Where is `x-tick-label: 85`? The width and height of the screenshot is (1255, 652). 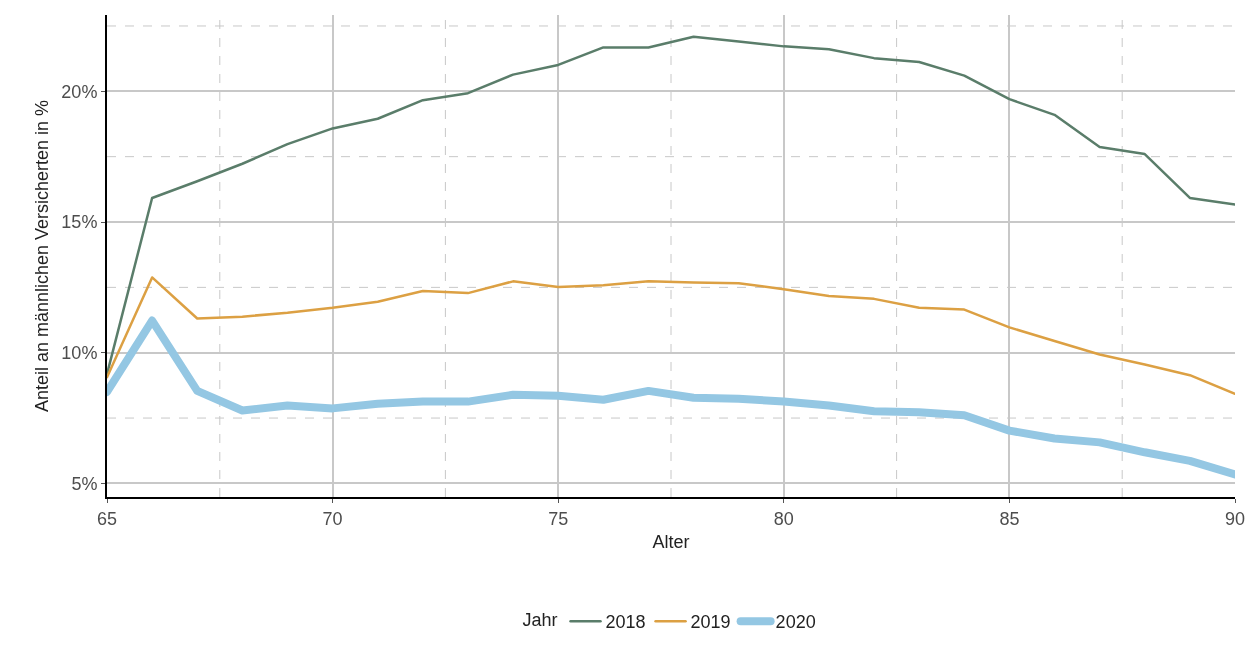 x-tick-label: 85 is located at coordinates (1009, 518).